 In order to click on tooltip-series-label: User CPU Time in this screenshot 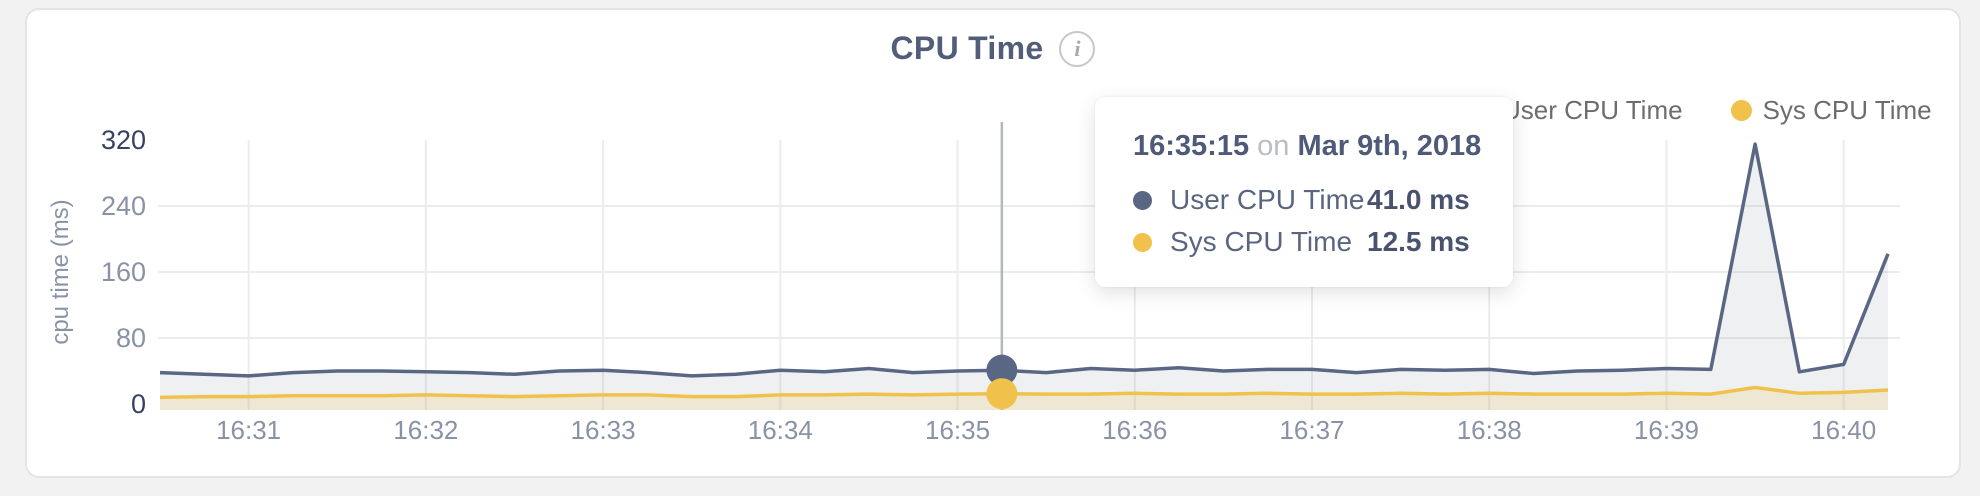, I will do `click(1267, 199)`.